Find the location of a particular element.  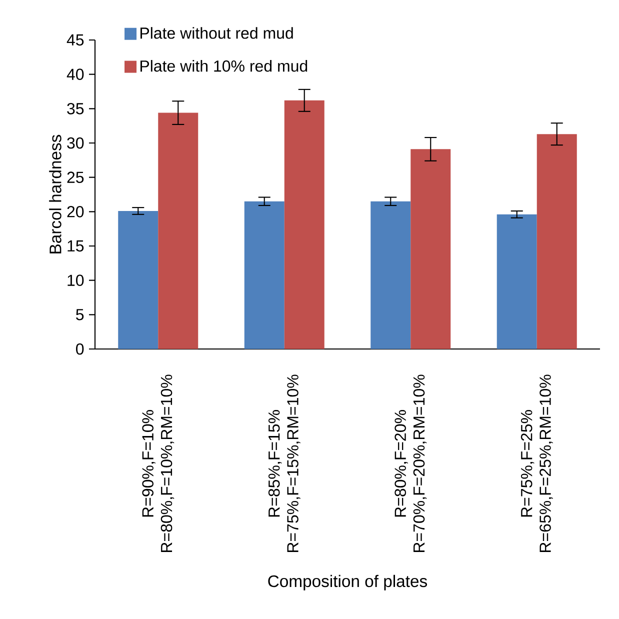

x-tick-label: R=85%,F=15% R=75%,F=15%,RM=10% is located at coordinates (284, 463).